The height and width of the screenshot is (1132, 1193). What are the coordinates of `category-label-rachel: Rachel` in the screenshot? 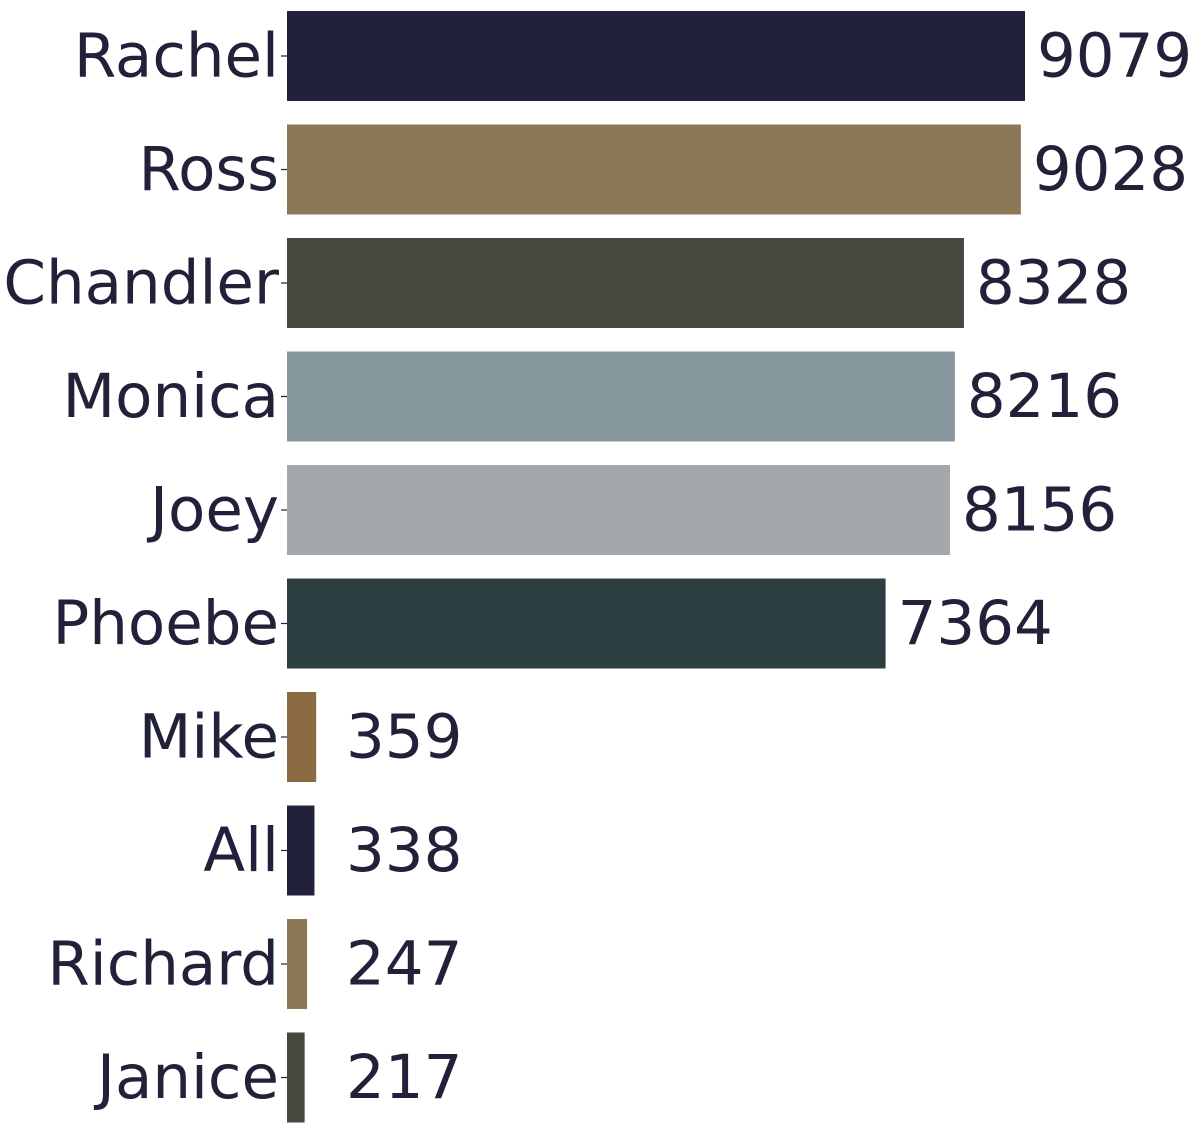 It's located at (176, 56).